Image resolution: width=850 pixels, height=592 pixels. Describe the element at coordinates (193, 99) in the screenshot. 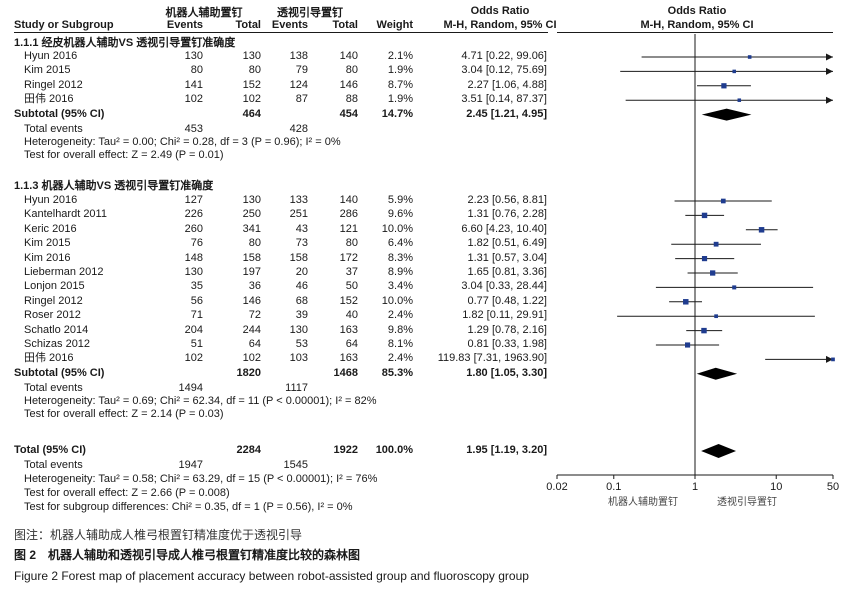

I see `events1-cell: 102` at that location.